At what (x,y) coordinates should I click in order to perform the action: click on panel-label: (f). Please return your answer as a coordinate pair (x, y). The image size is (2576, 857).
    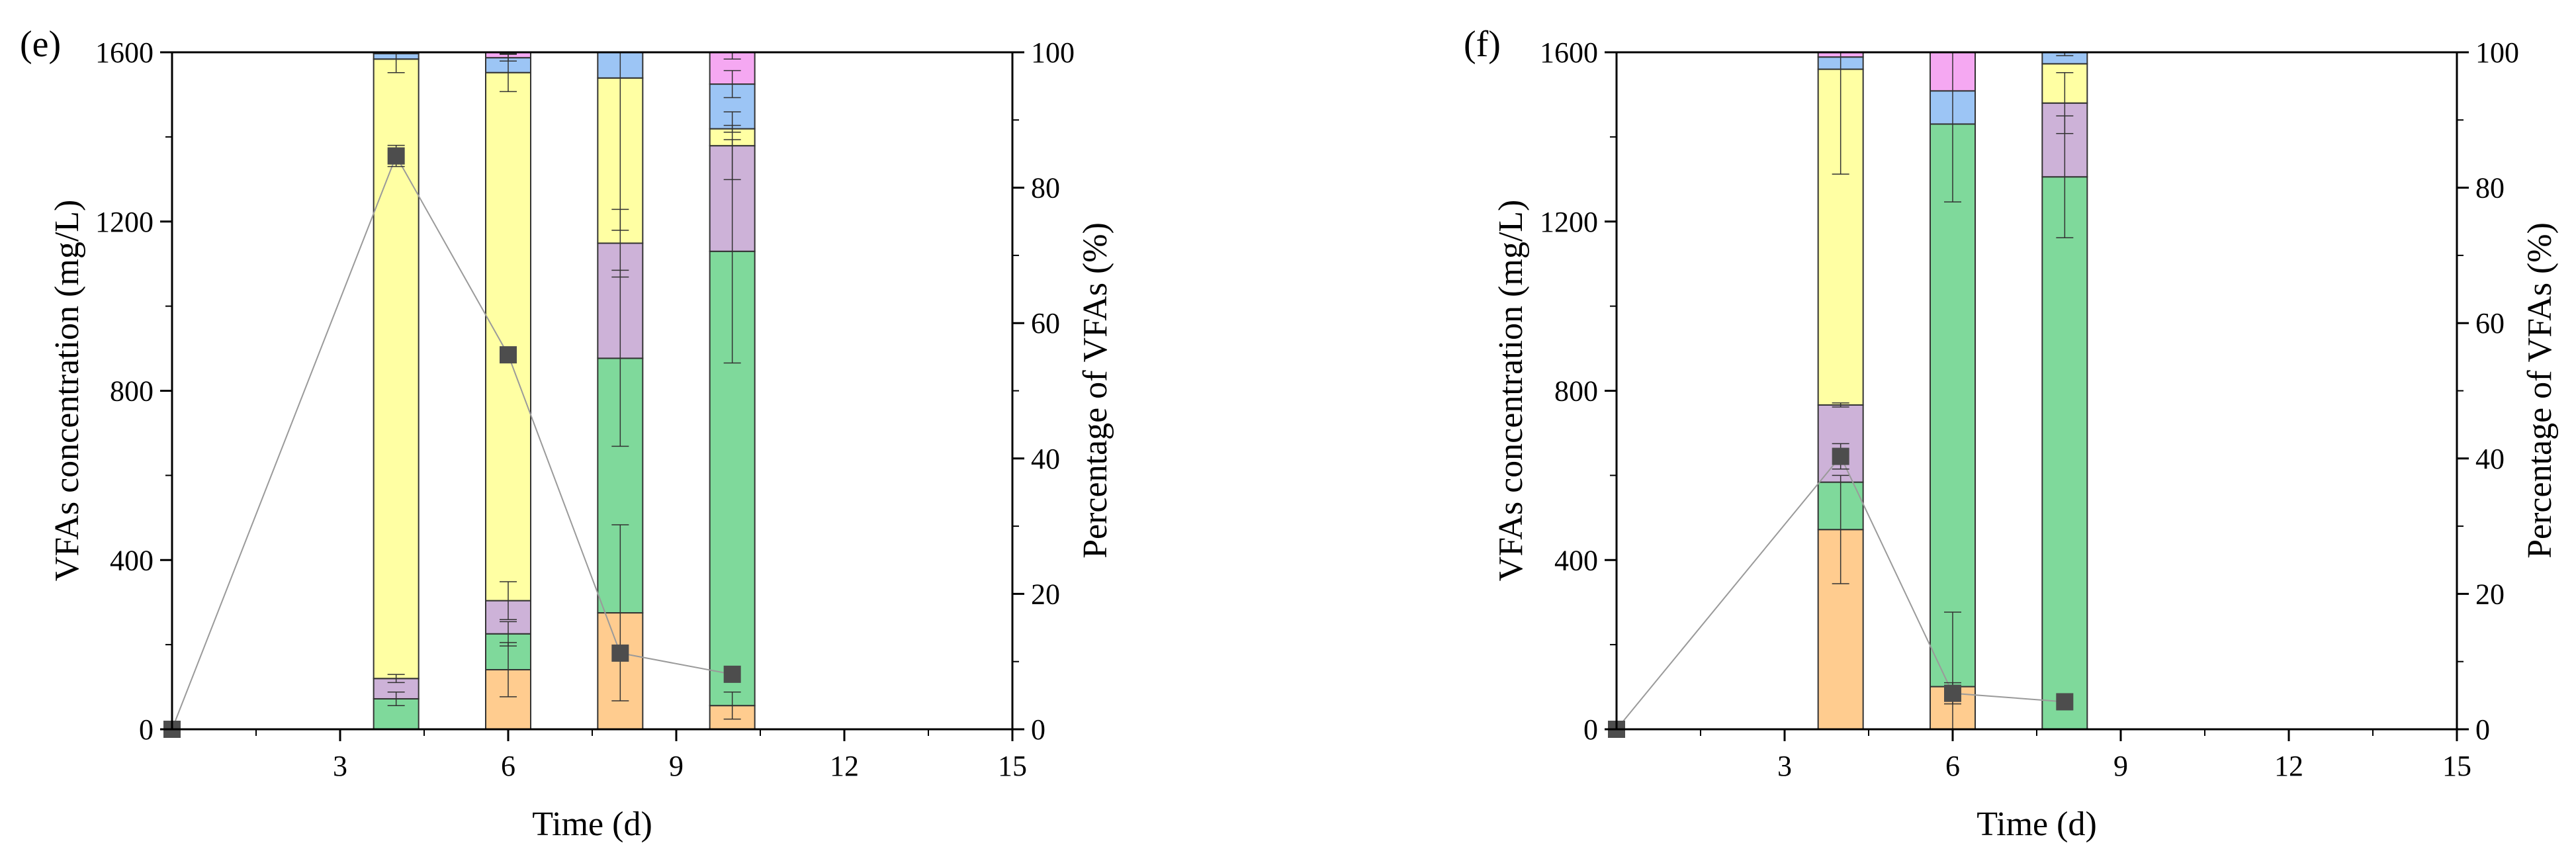
    Looking at the image, I should click on (1482, 44).